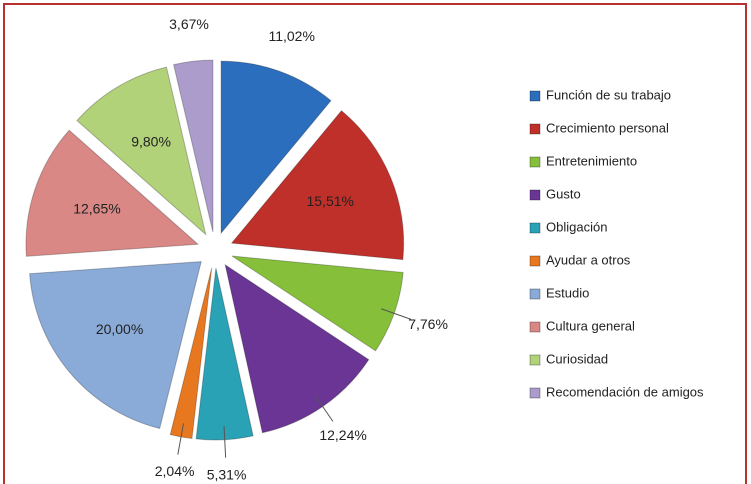 This screenshot has height=484, width=751. Describe the element at coordinates (175, 471) in the screenshot. I see `data-label: 2,04%` at that location.